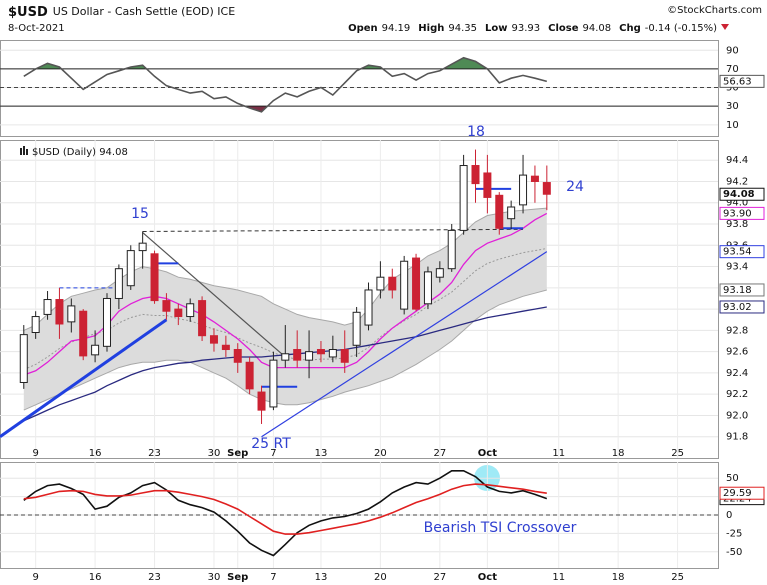 This screenshot has height=585, width=767. Describe the element at coordinates (737, 493) in the screenshot. I see `value-tag-label: 29.59` at that location.